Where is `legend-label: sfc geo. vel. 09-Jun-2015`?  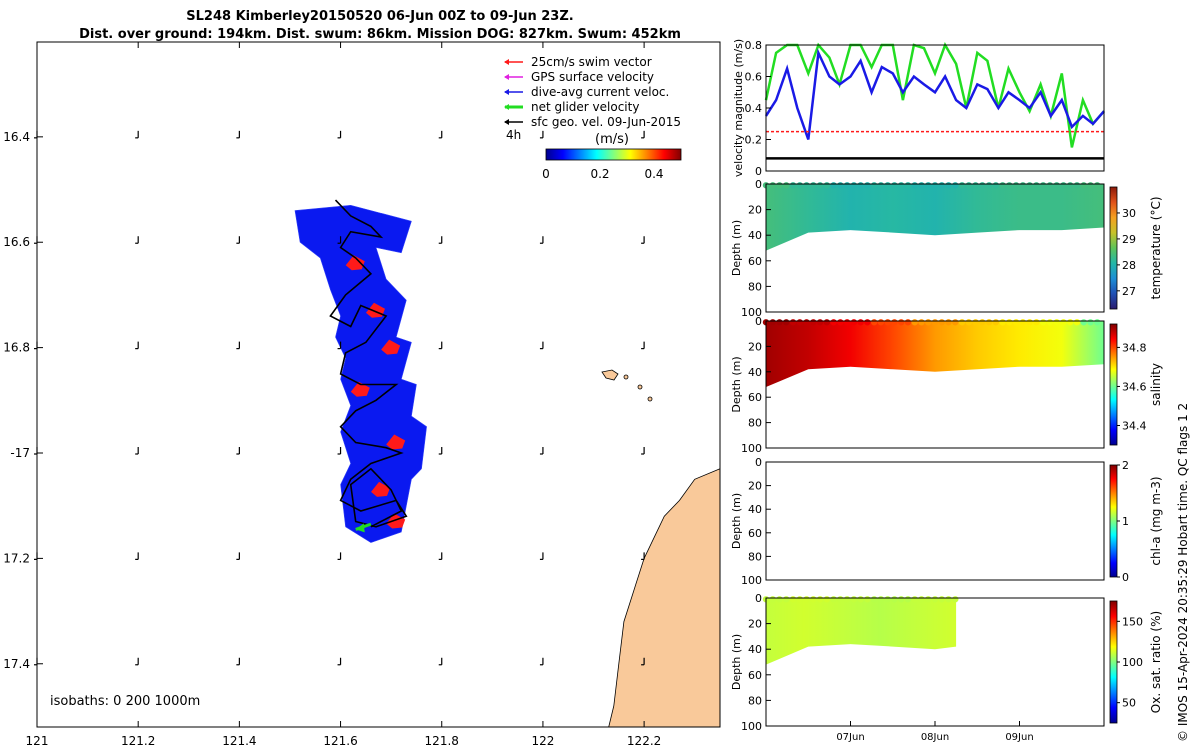 legend-label: sfc geo. vel. 09-Jun-2015 is located at coordinates (606, 122).